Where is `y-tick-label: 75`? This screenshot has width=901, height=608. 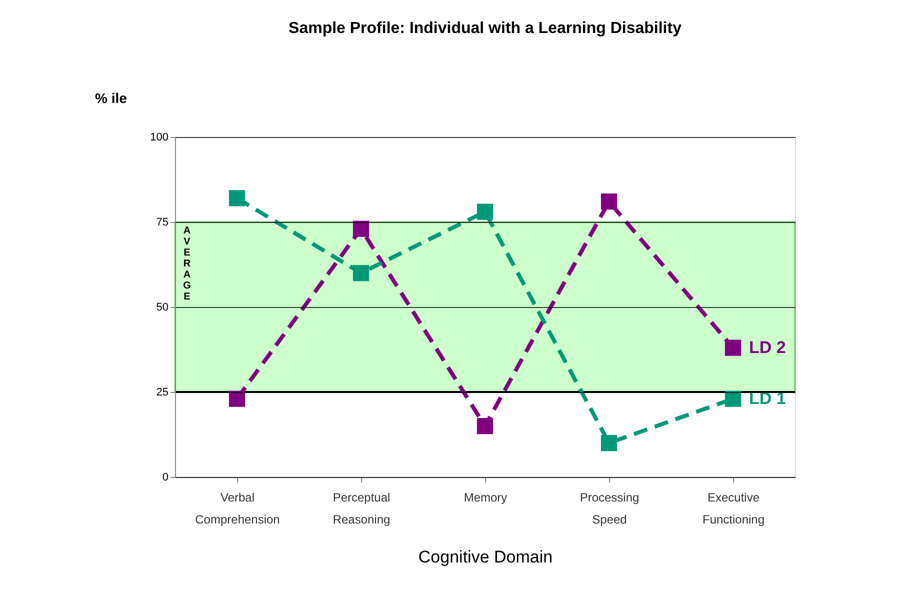 y-tick-label: 75 is located at coordinates (162, 222).